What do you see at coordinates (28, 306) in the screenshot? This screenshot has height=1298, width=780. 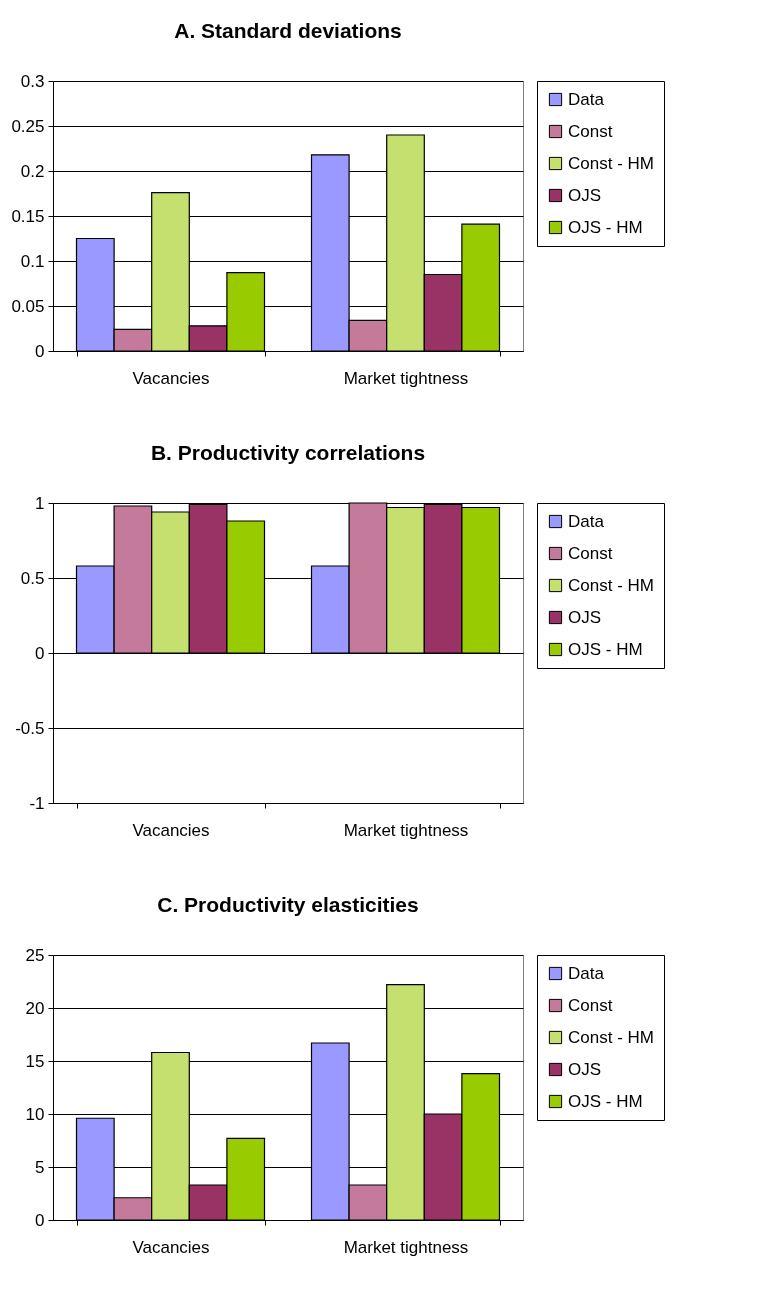 I see `y-tick-label: 0.05` at bounding box center [28, 306].